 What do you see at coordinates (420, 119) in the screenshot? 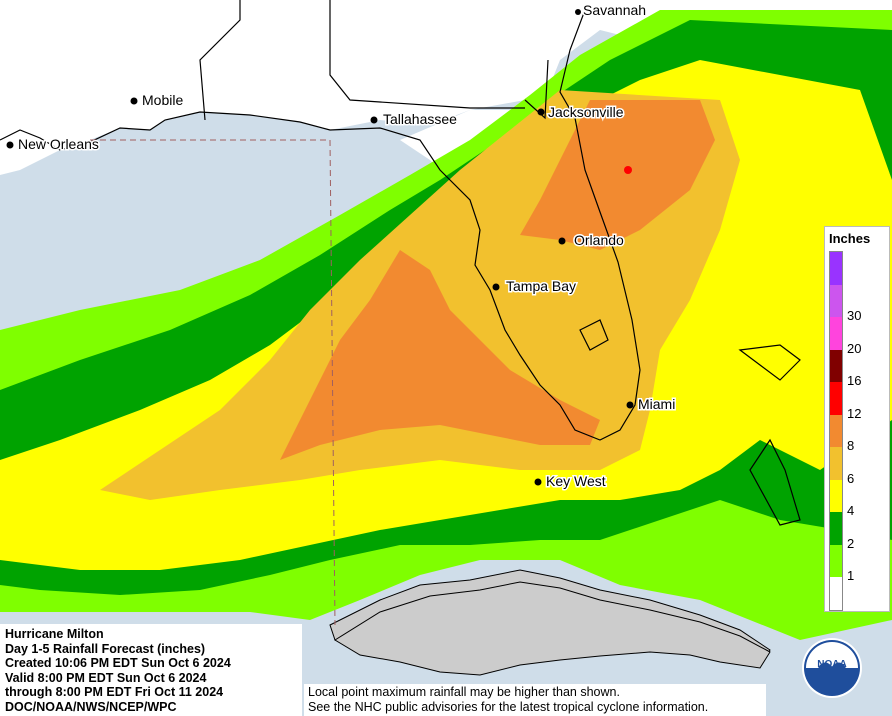
I see `city-label-tallahassee: Tallahassee` at bounding box center [420, 119].